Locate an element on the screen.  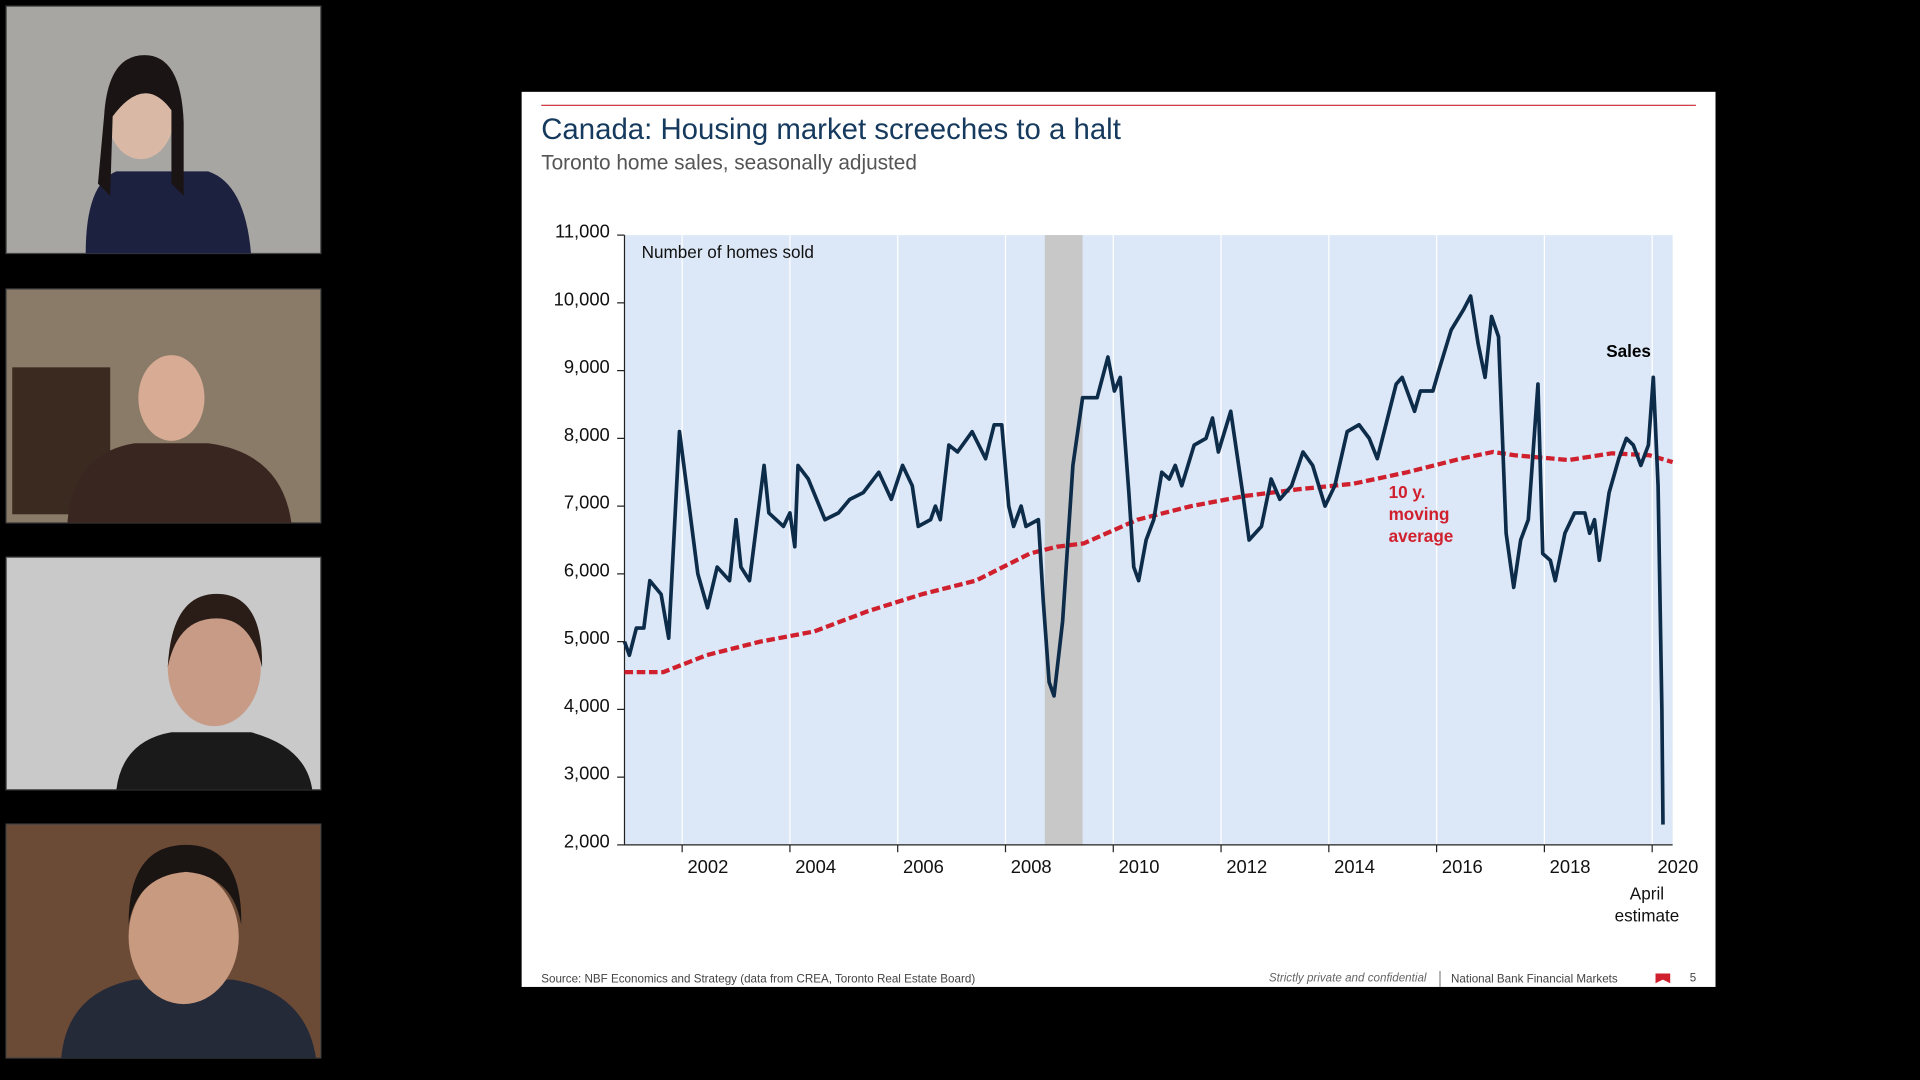
recession-band is located at coordinates (1063, 540).